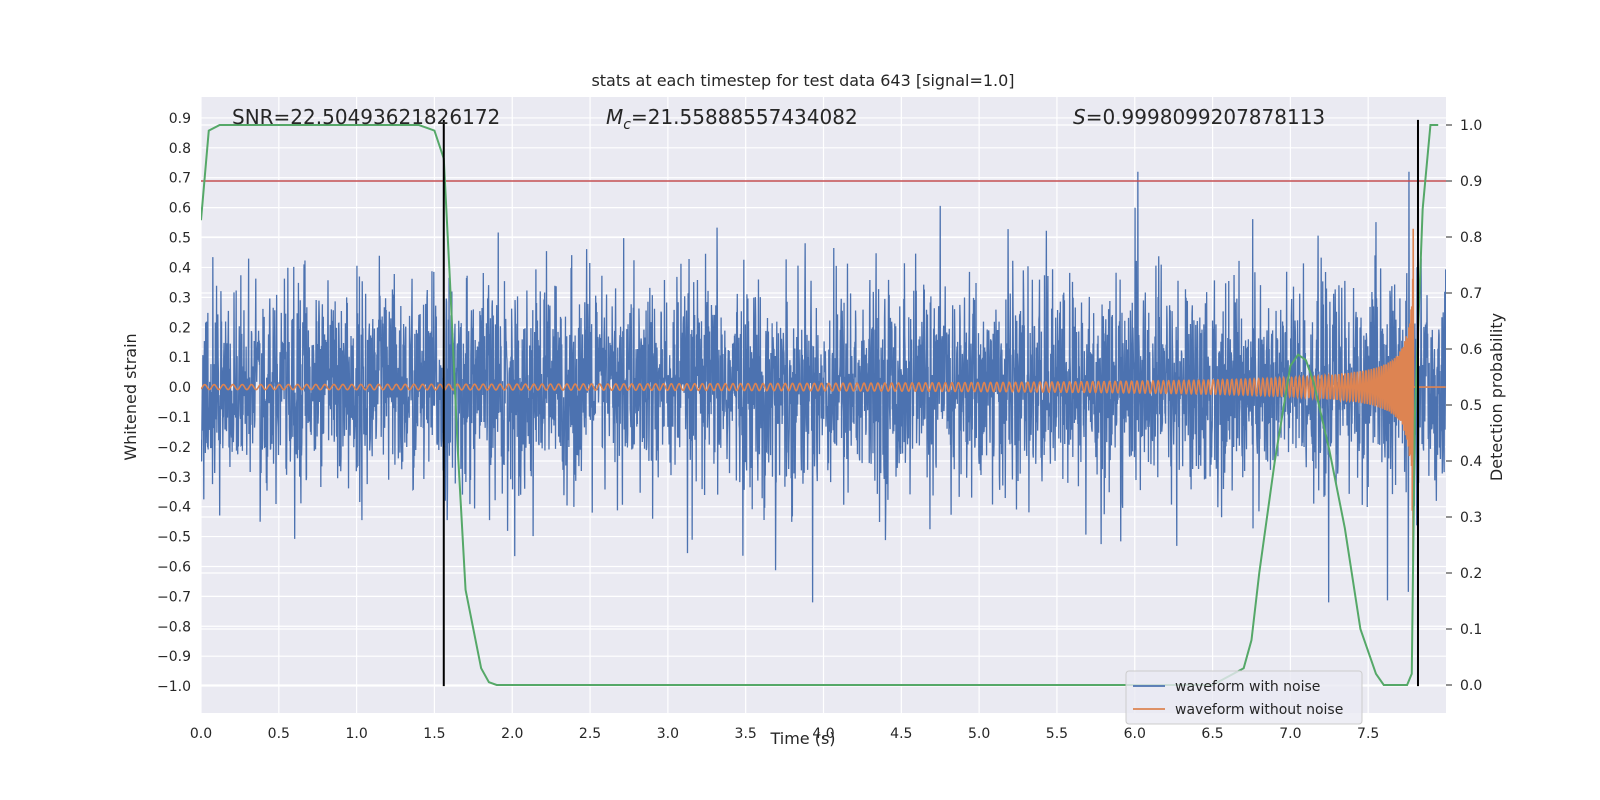 This screenshot has height=800, width=1600. Describe the element at coordinates (1247, 687) in the screenshot. I see `legend-label-noise: waveform with noise` at that location.